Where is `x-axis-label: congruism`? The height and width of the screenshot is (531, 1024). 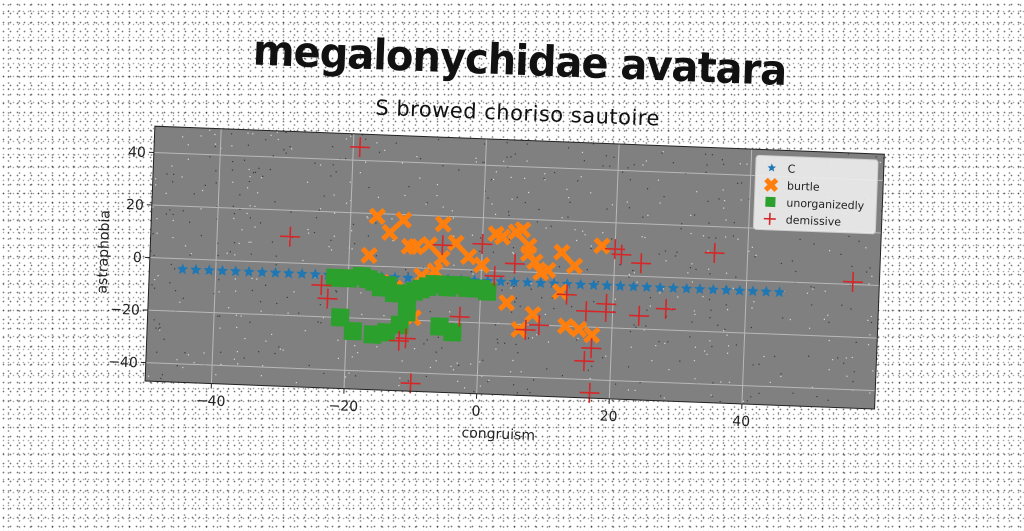
x-axis-label: congruism is located at coordinates (498, 434).